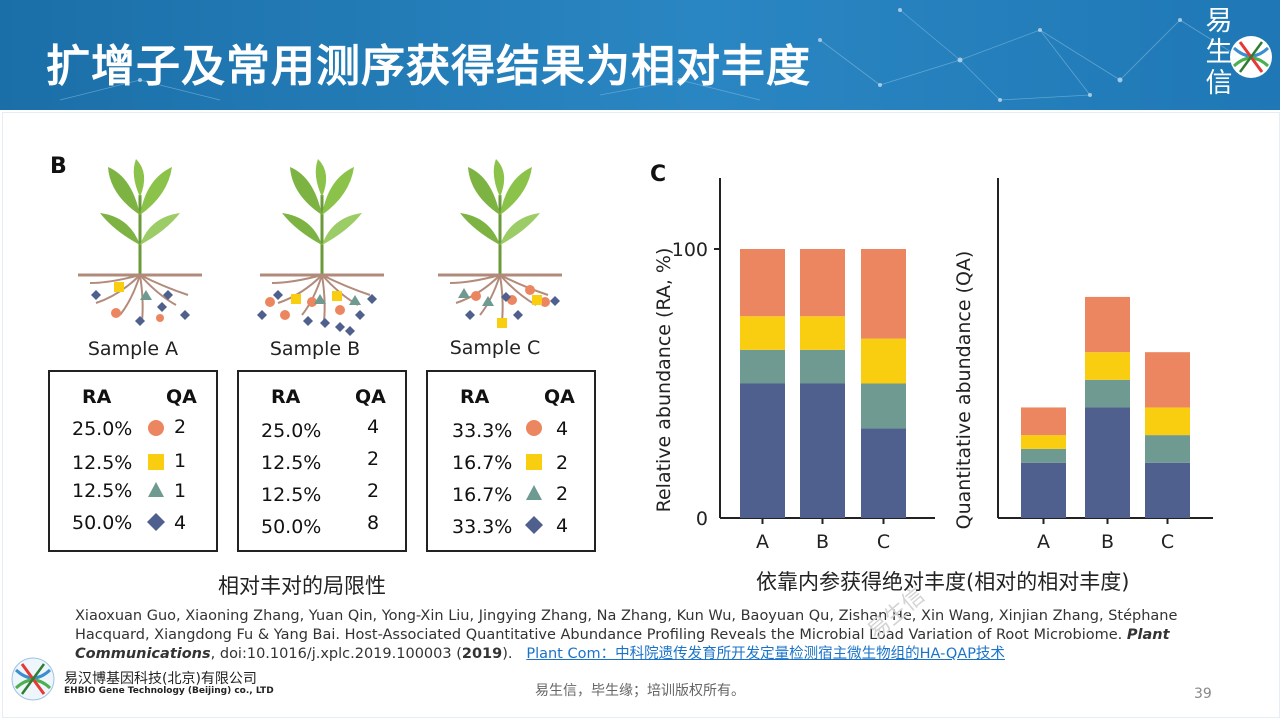 The image size is (1280, 720). Describe the element at coordinates (507, 654) in the screenshot. I see `reference-doi-end: ).` at that location.